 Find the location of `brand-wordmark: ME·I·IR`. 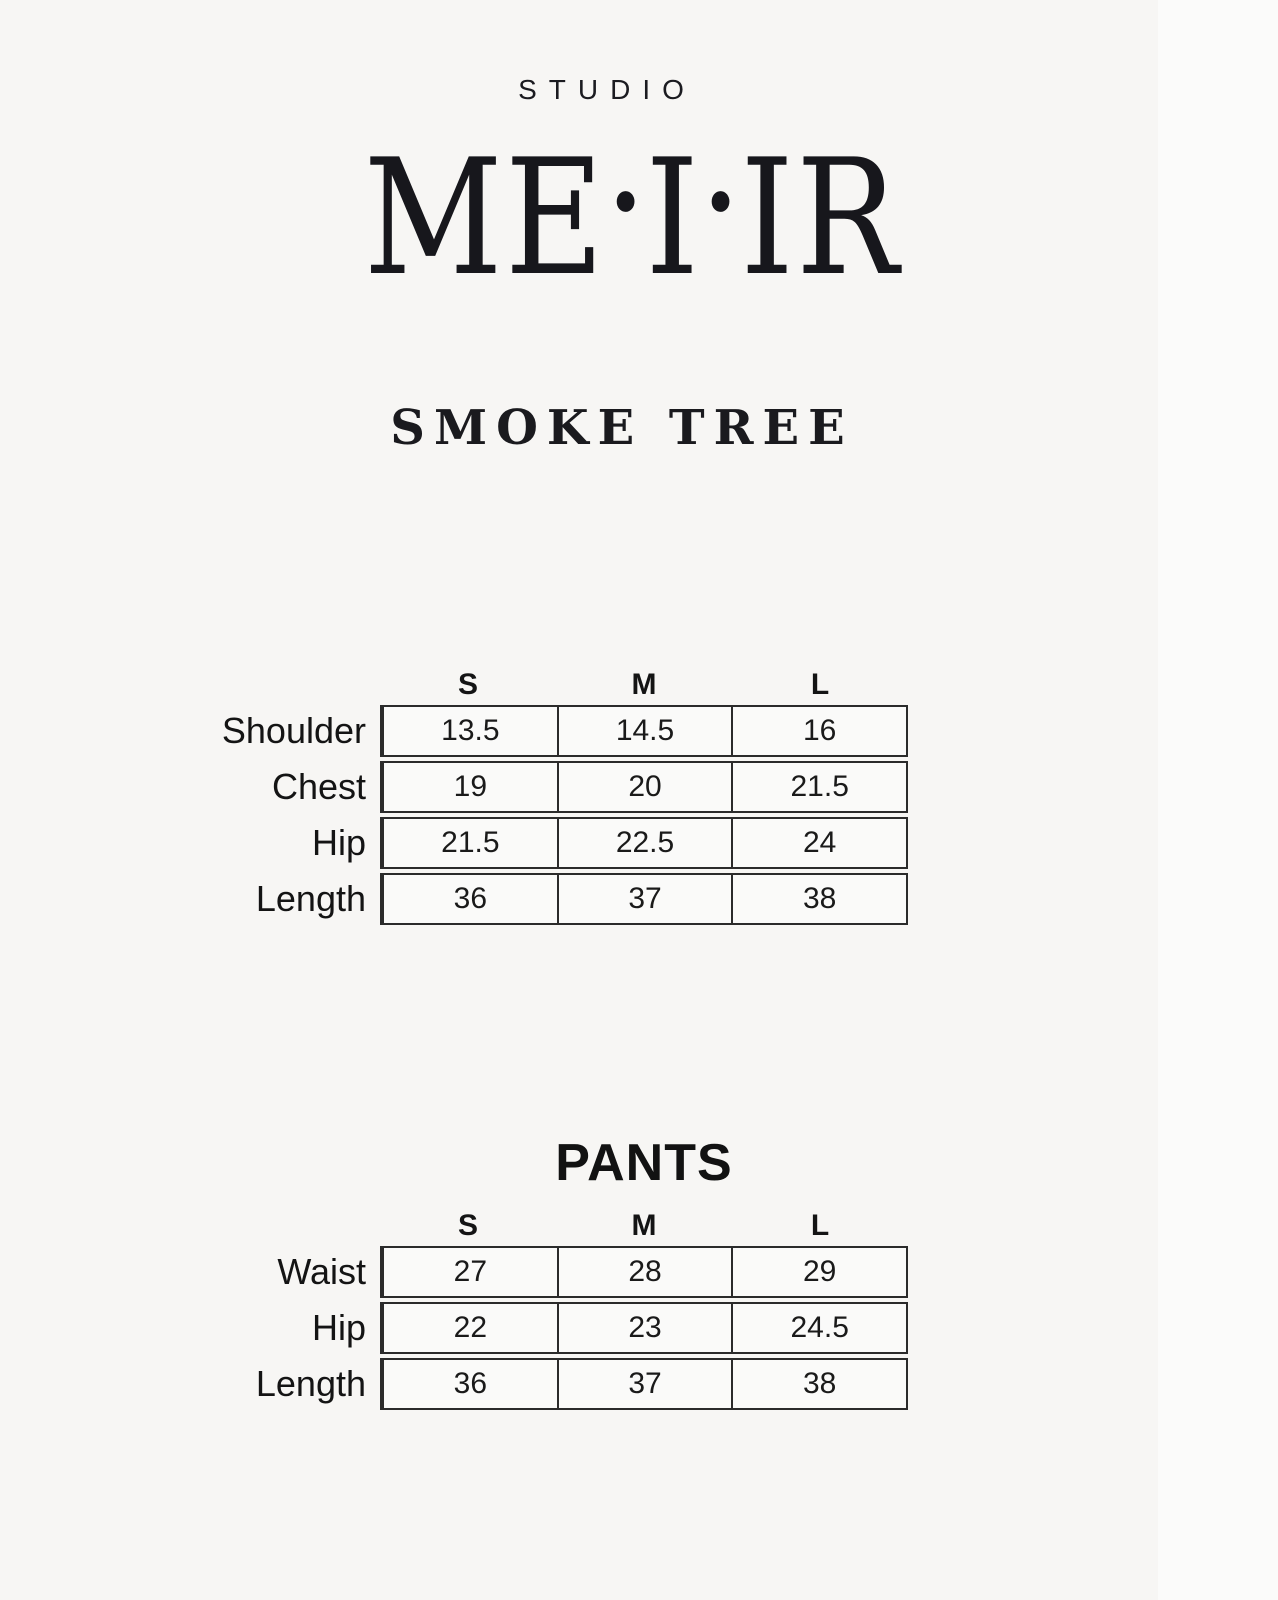

brand-wordmark: ME·I·IR is located at coordinates (632, 210).